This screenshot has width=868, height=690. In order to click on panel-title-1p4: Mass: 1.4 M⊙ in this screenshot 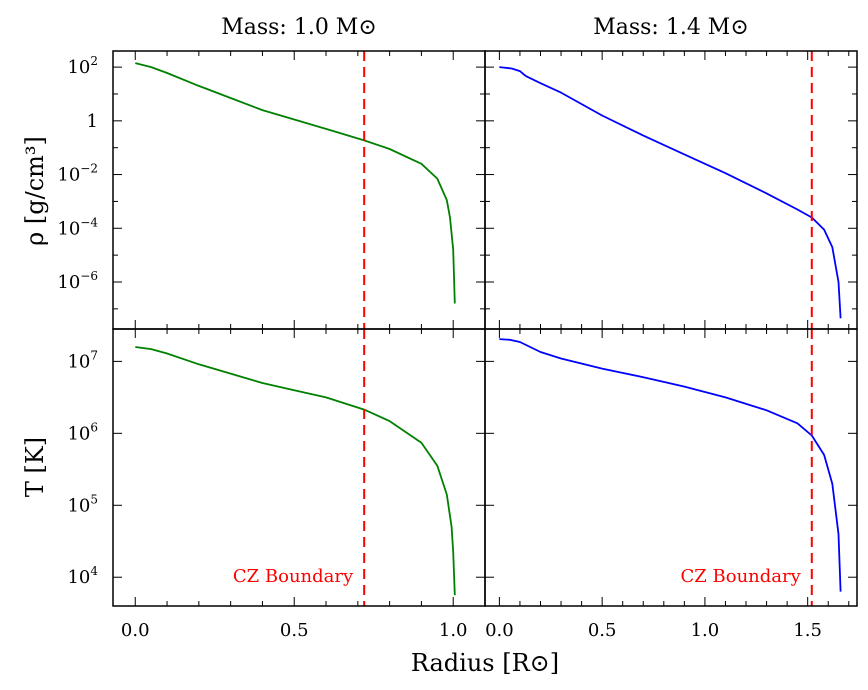, I will do `click(671, 27)`.